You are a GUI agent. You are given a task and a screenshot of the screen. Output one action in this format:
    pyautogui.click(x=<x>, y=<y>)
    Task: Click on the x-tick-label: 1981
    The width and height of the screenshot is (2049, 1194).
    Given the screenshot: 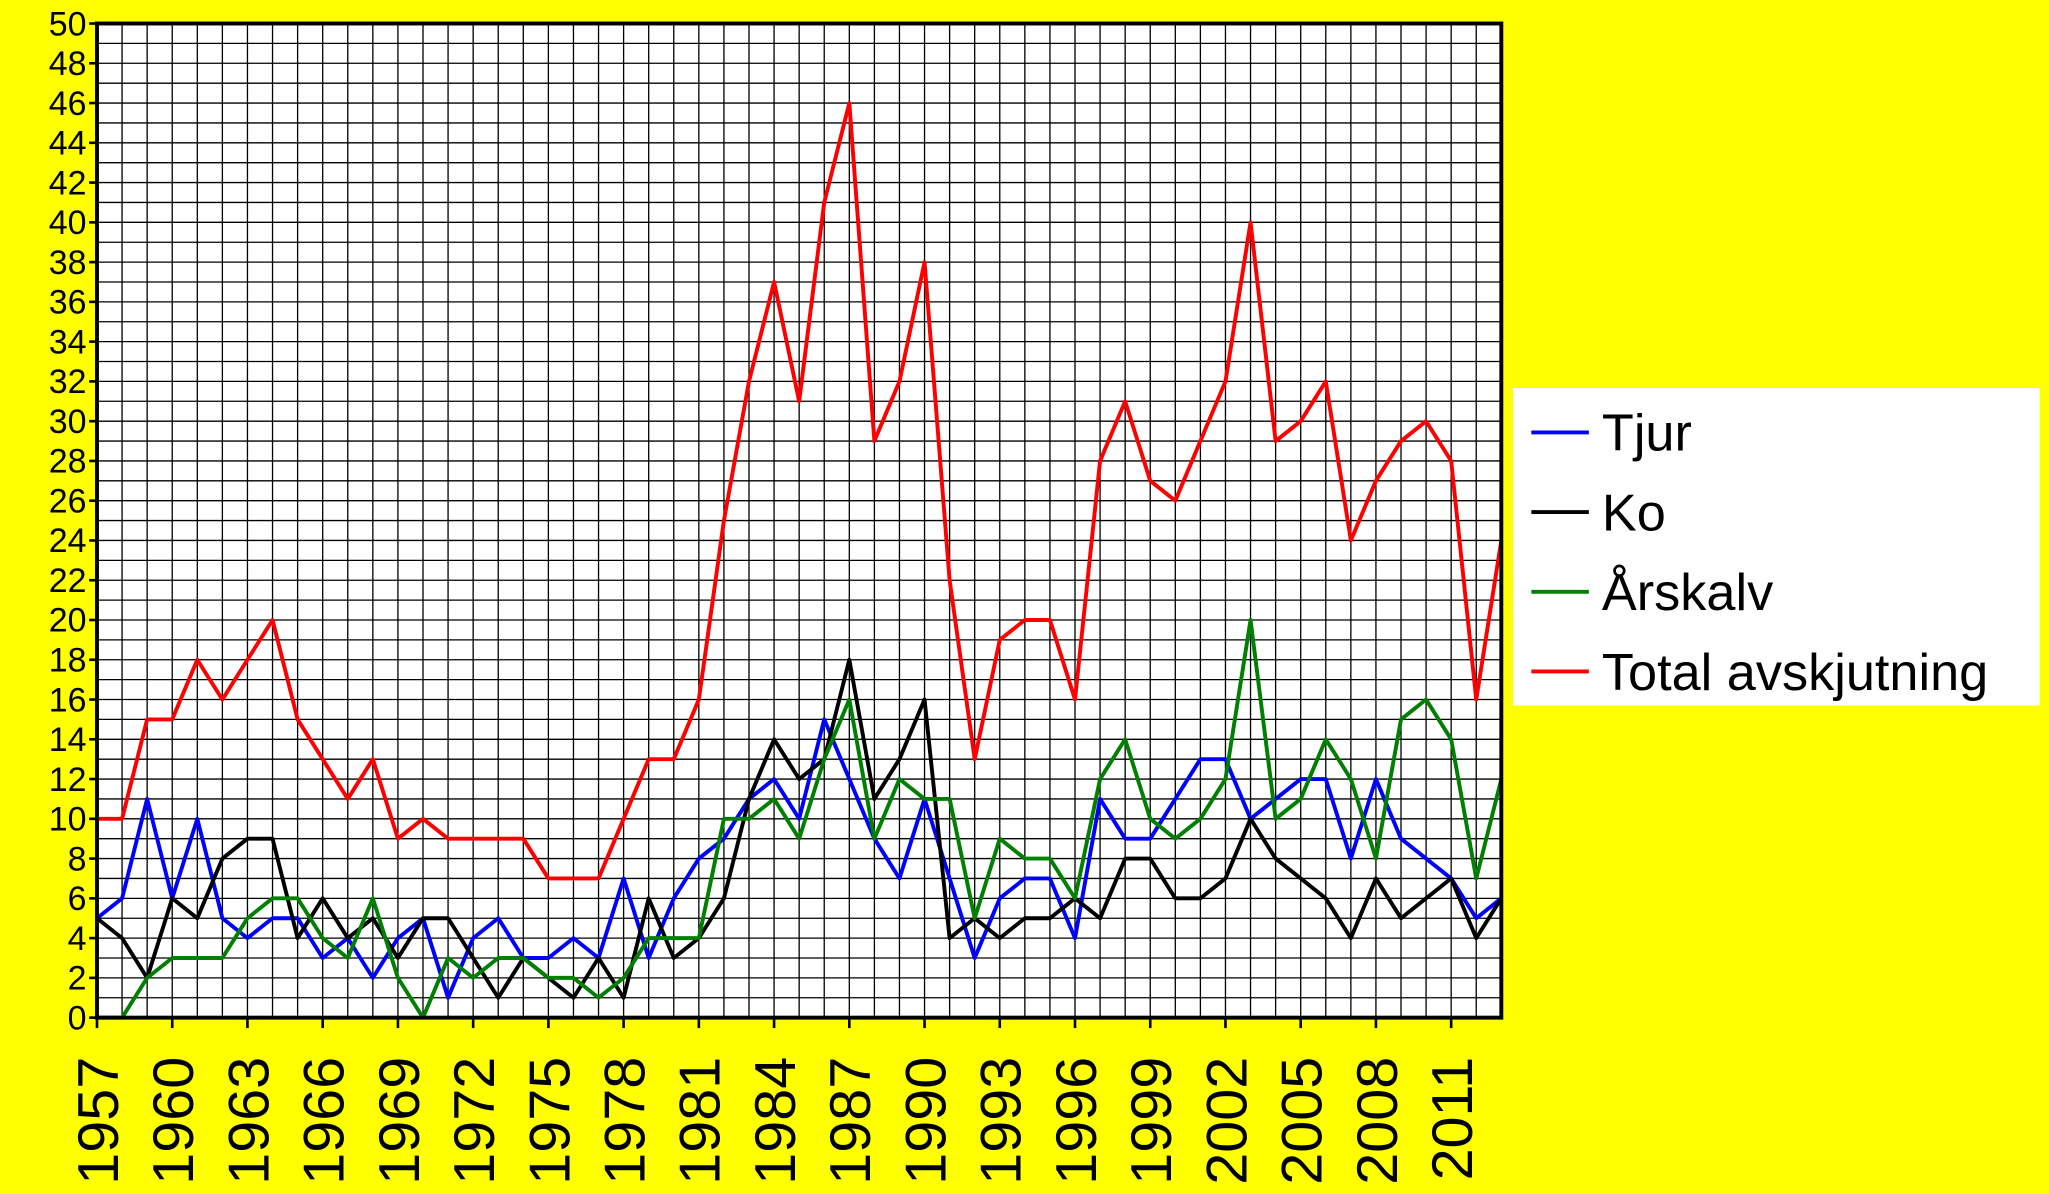 What is the action you would take?
    pyautogui.click(x=701, y=1121)
    